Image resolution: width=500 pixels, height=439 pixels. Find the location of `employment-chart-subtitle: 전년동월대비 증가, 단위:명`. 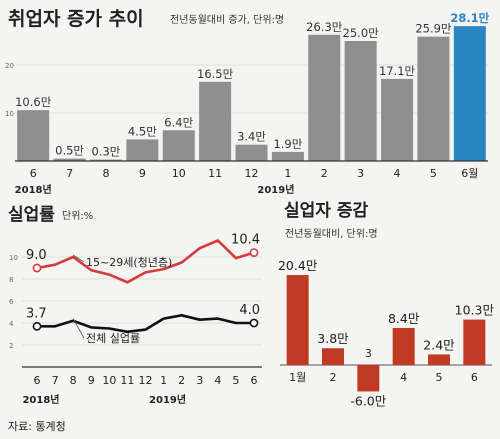

employment-chart-subtitle: 전년동월대비 증가, 단위:명 is located at coordinates (227, 19).